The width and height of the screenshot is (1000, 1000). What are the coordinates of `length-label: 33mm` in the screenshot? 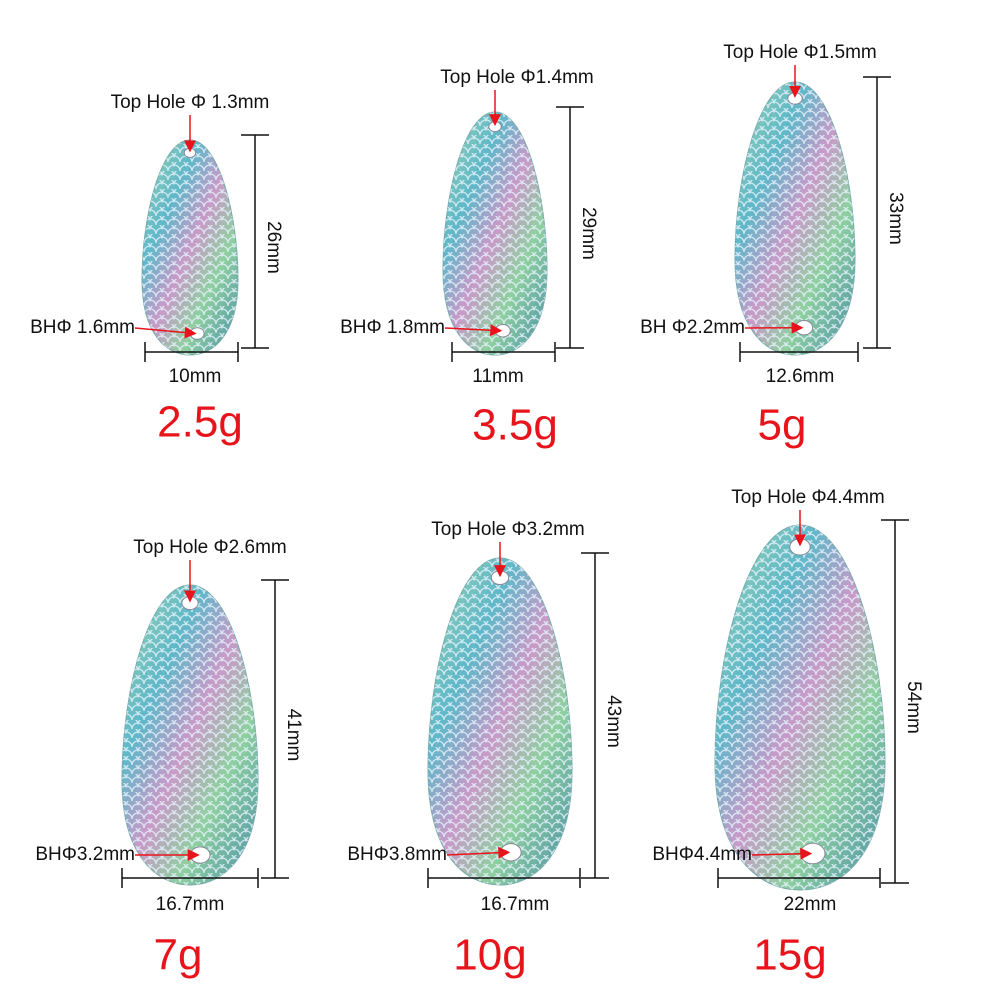 It's located at (895, 218).